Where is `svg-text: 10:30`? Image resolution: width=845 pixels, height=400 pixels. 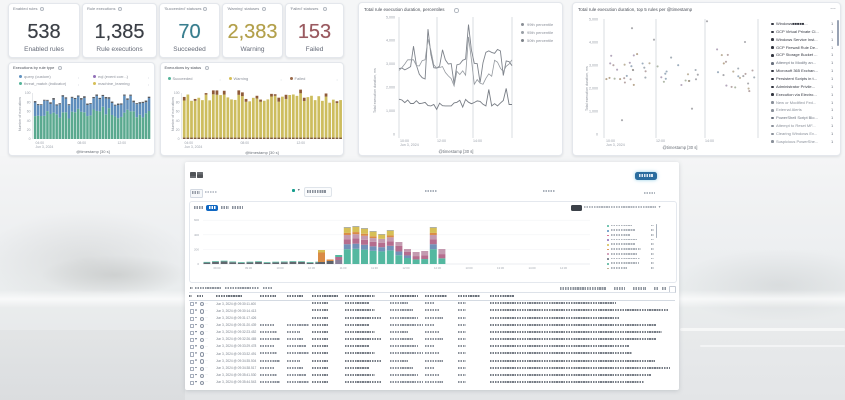
svg-text: 10:30 is located at coordinates (311, 268).